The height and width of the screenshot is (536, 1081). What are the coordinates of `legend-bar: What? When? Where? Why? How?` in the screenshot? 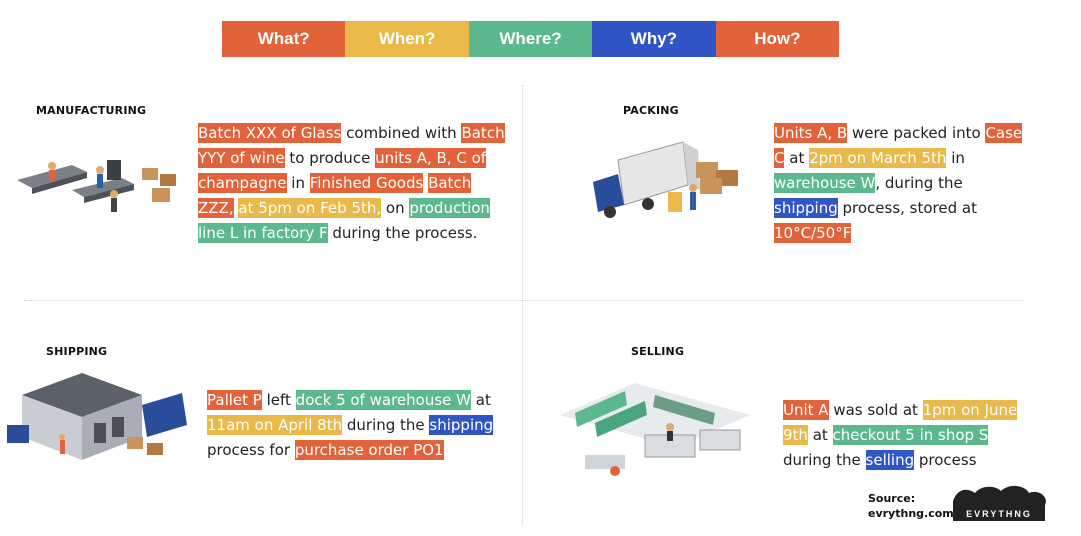 It's located at (531, 39).